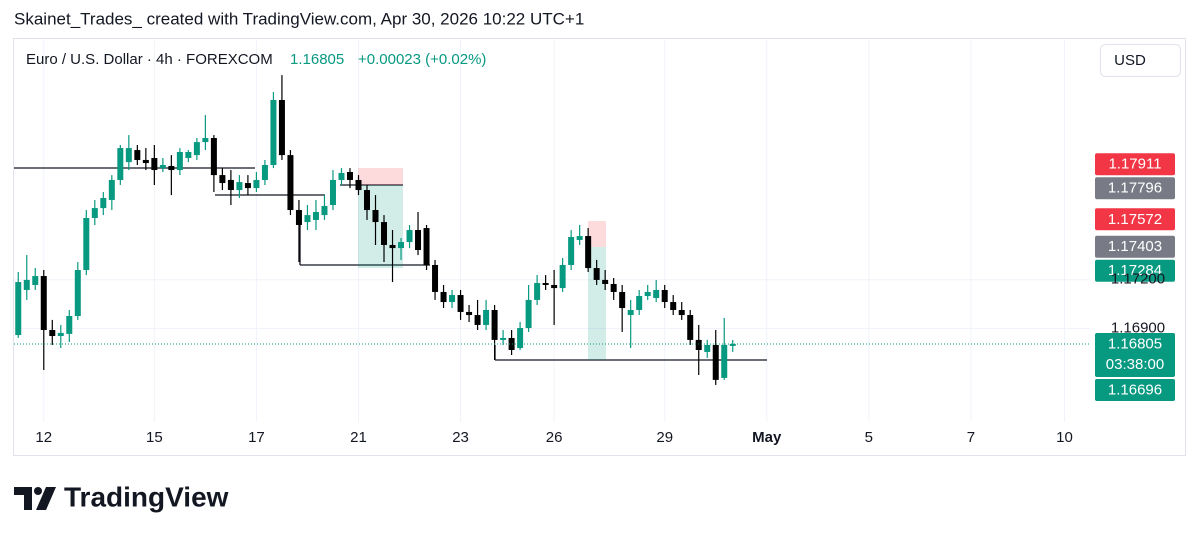  I want to click on x-tick-label: 15, so click(154, 437).